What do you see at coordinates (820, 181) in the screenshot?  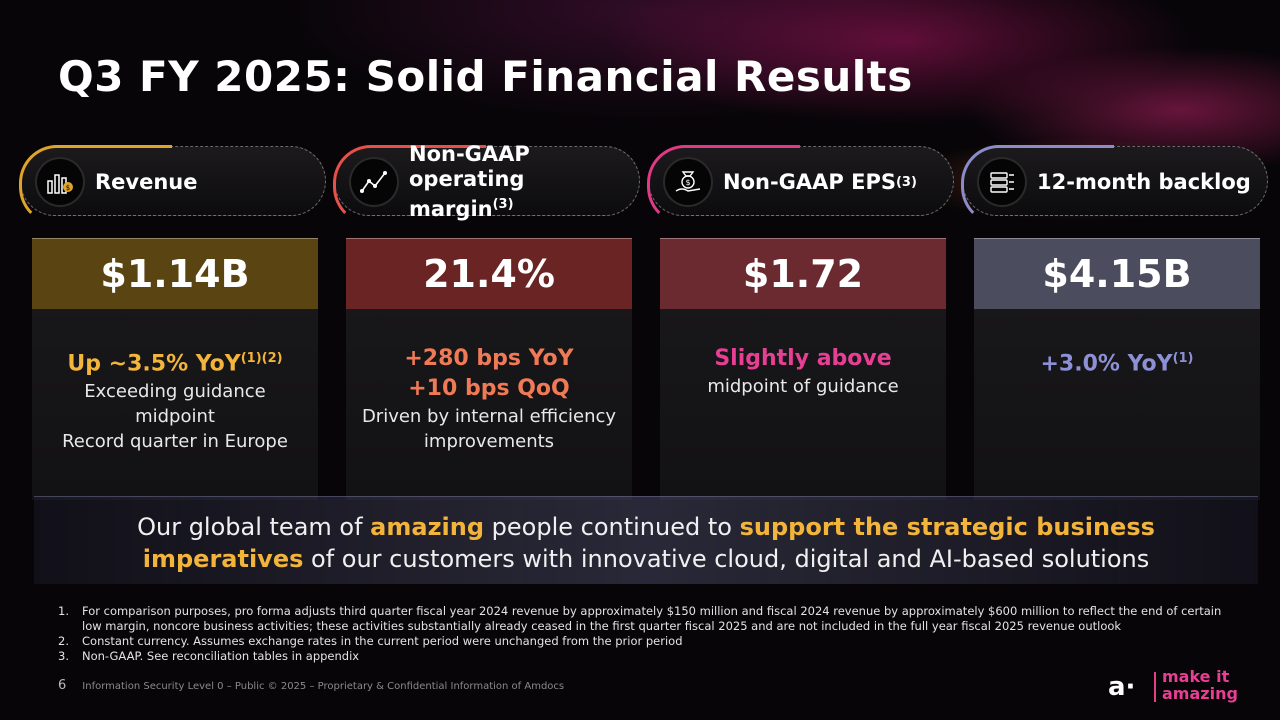 I see `card-label: Non-GAAP EPS (3)` at bounding box center [820, 181].